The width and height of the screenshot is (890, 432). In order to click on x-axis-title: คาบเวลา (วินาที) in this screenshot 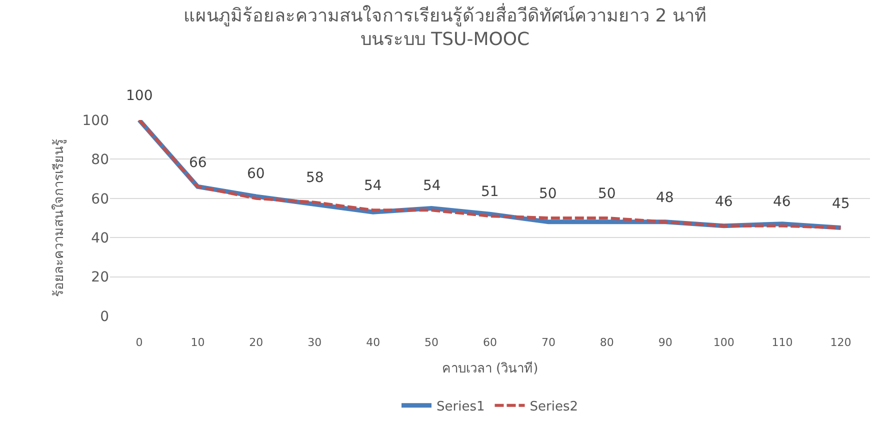, I will do `click(490, 368)`.